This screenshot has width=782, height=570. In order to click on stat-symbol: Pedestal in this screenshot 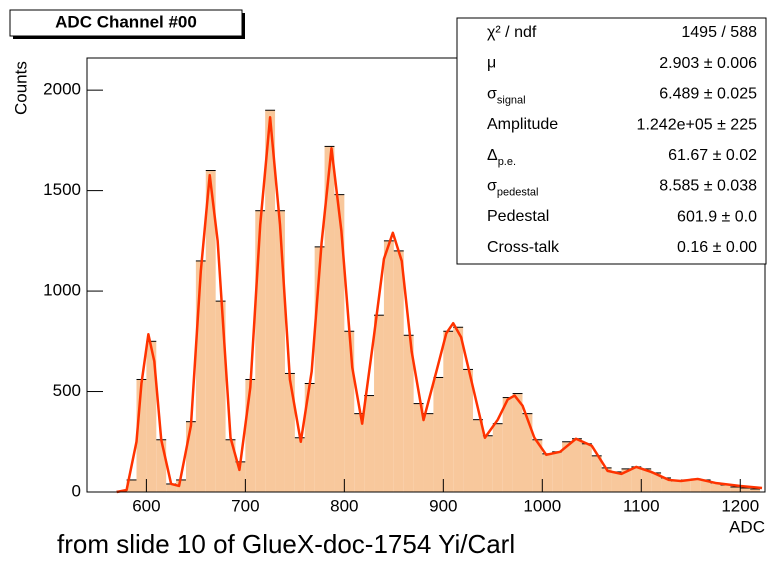, I will do `click(518, 216)`.